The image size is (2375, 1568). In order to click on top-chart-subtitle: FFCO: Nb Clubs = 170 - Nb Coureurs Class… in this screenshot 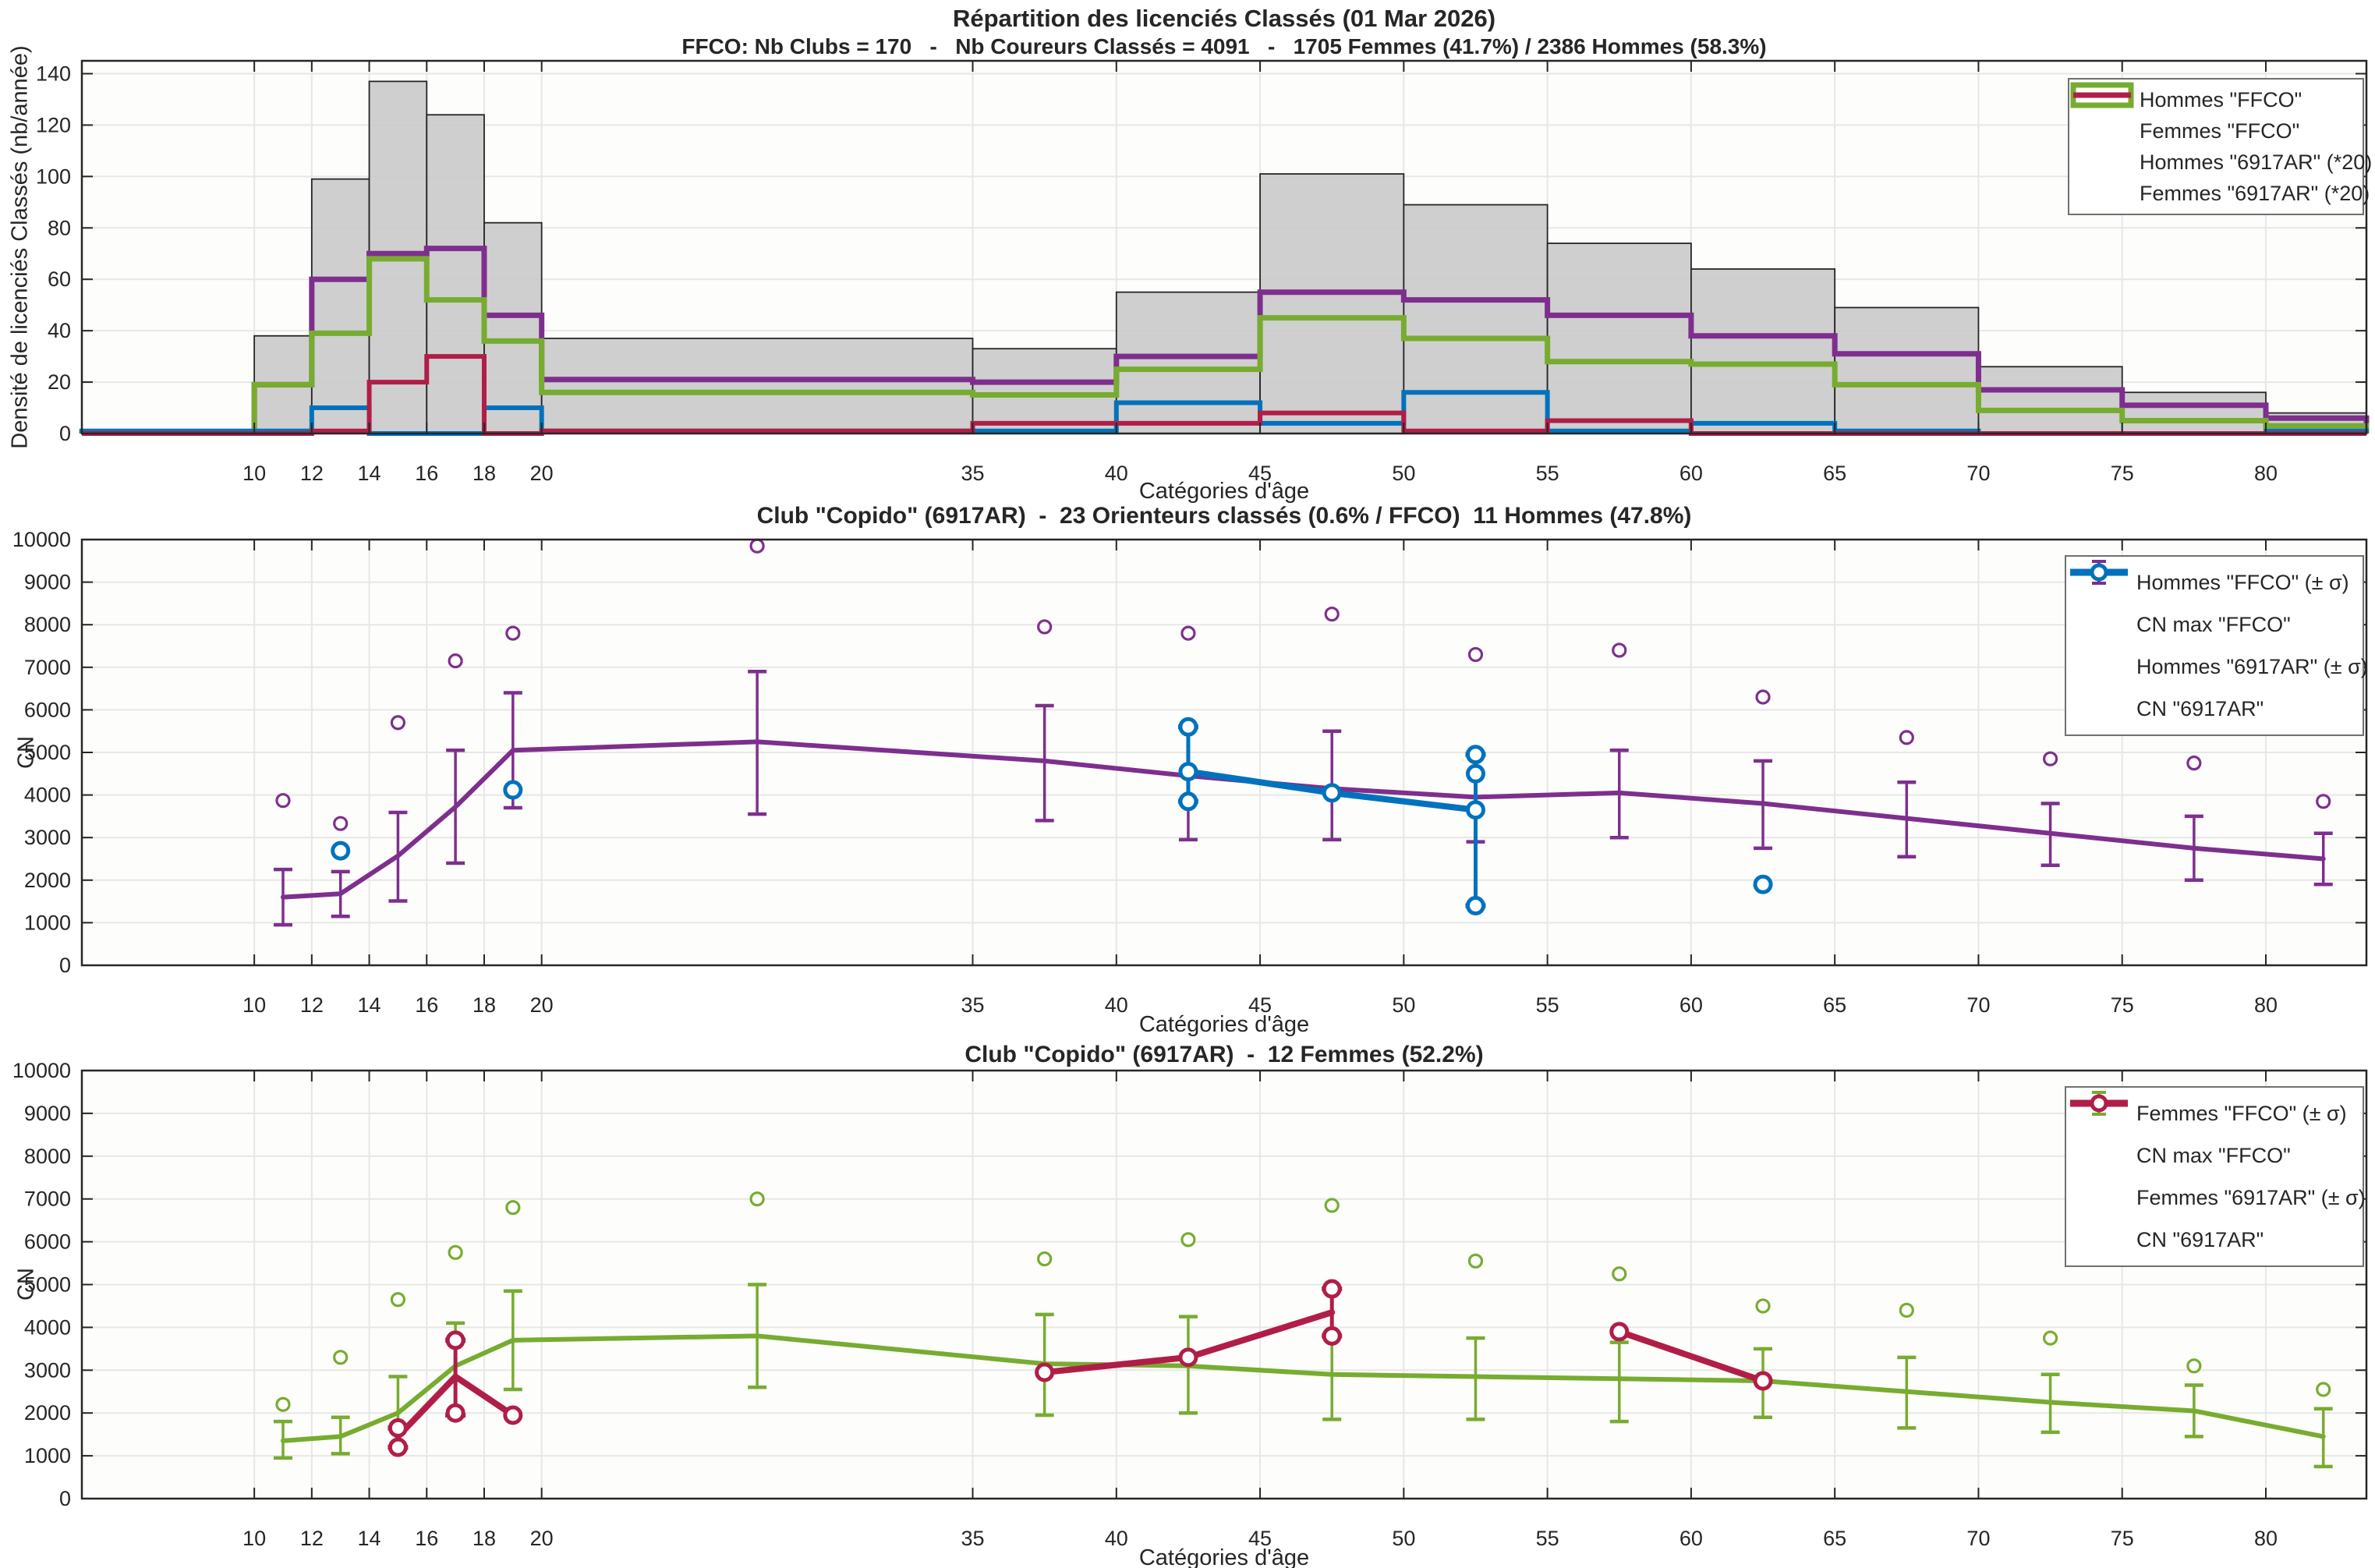, I will do `click(1224, 46)`.